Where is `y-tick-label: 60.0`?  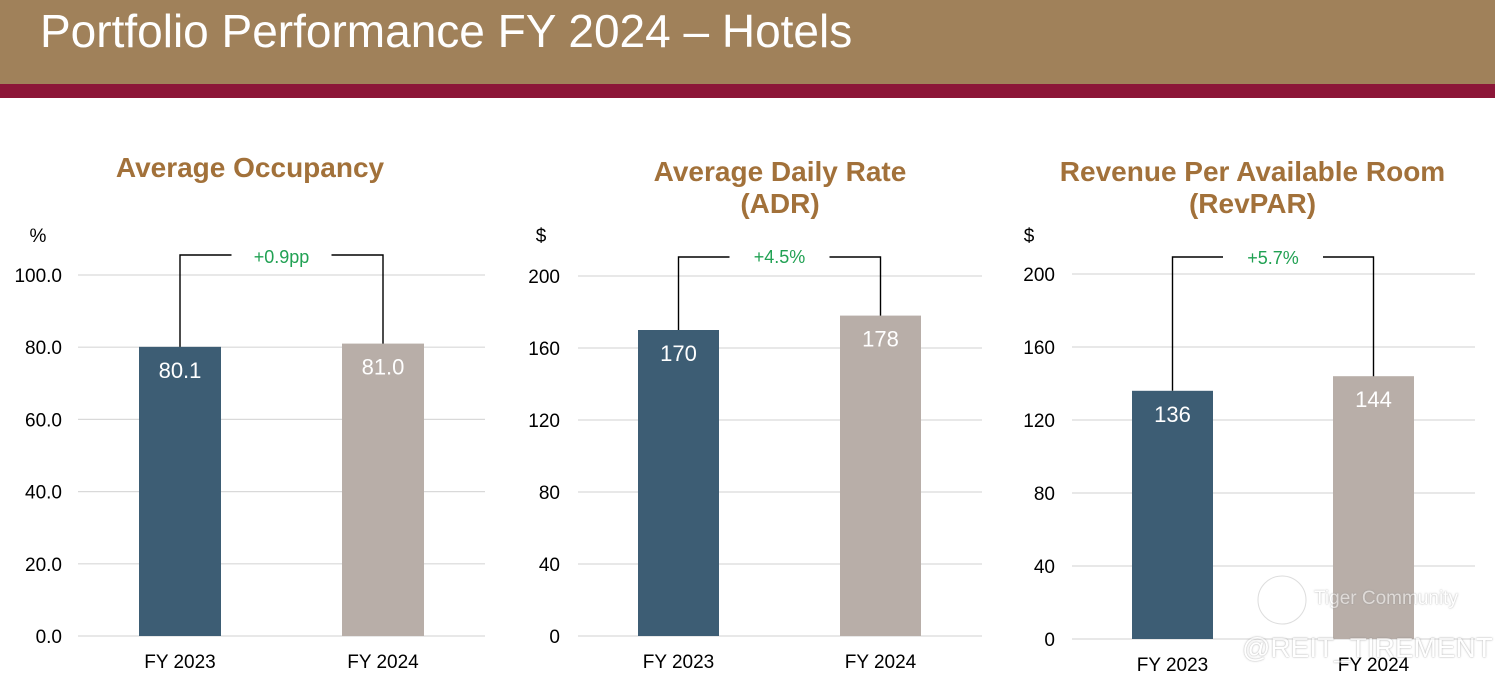
y-tick-label: 60.0 is located at coordinates (43, 420).